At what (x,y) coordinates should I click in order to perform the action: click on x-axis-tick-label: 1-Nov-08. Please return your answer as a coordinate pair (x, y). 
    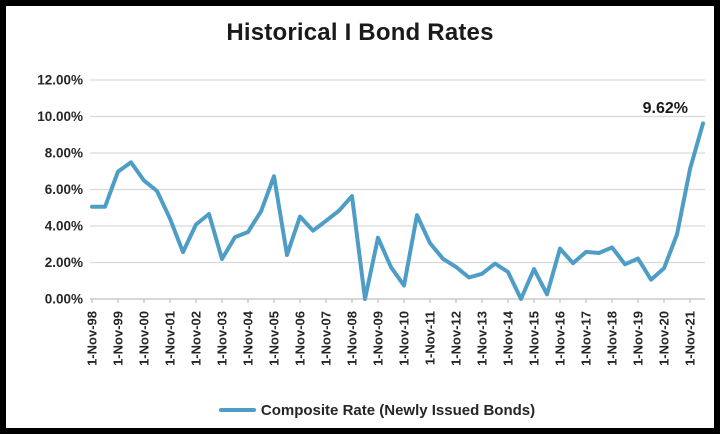
    Looking at the image, I should click on (352, 338).